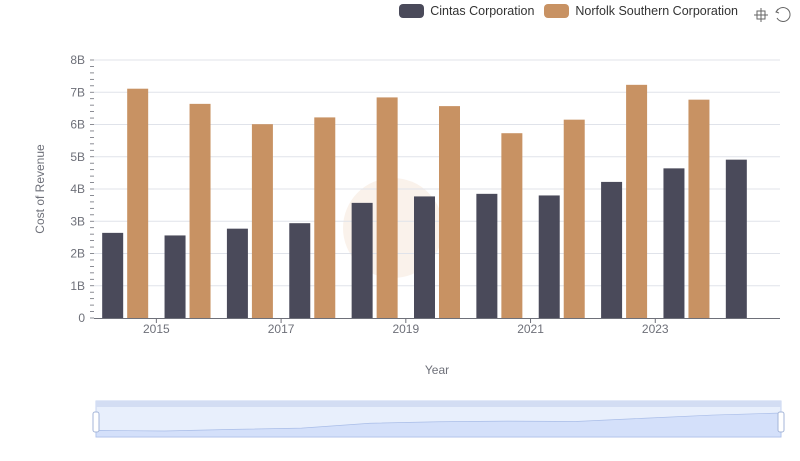 Image resolution: width=800 pixels, height=461 pixels. I want to click on slider-handle-left, so click(96, 422).